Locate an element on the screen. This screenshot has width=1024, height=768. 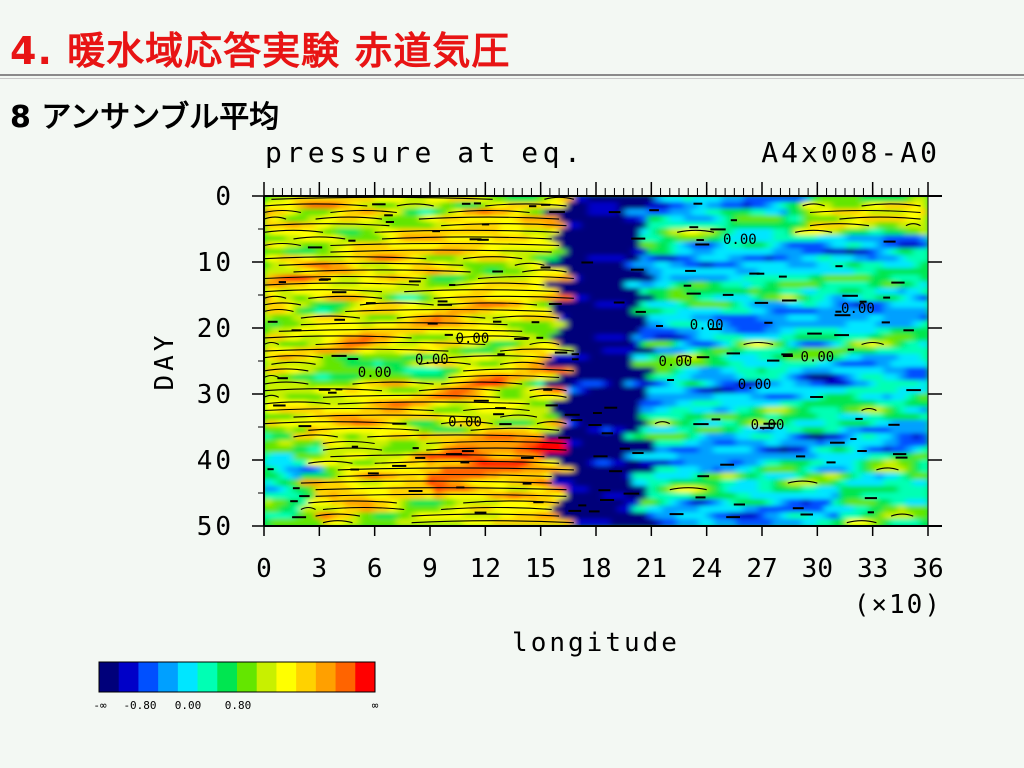
colorbar-label: ∞ is located at coordinates (375, 705).